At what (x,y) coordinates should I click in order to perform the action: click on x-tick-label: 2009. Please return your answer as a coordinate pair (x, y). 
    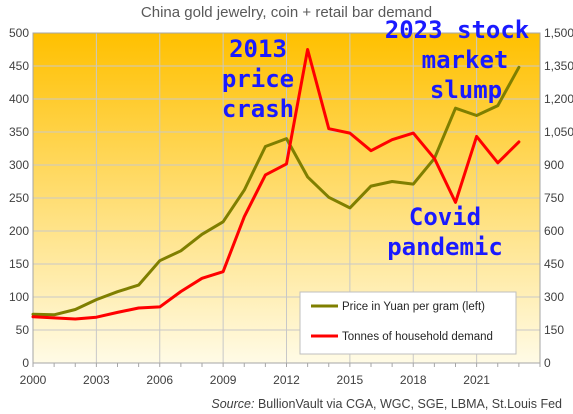
    Looking at the image, I should click on (223, 380).